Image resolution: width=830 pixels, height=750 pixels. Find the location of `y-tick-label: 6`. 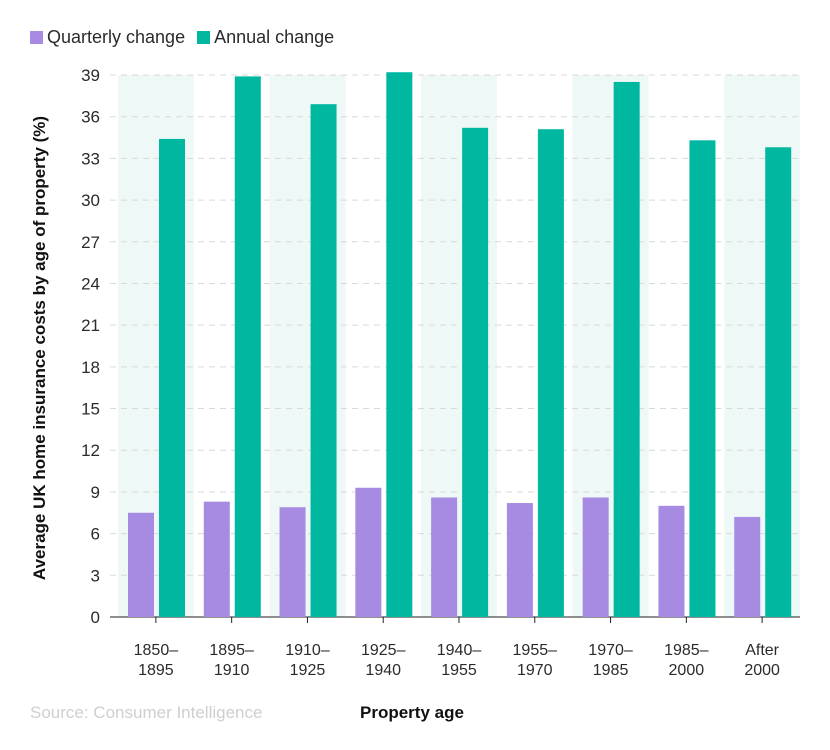

y-tick-label: 6 is located at coordinates (95, 534).